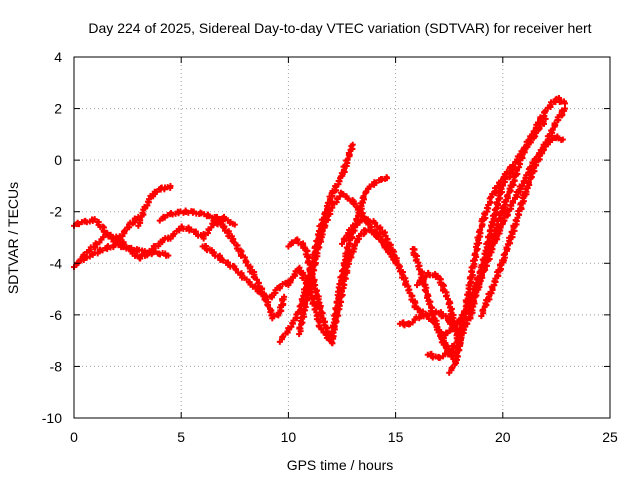 The height and width of the screenshot is (480, 640). I want to click on y-tick-label: -6, so click(56, 315).